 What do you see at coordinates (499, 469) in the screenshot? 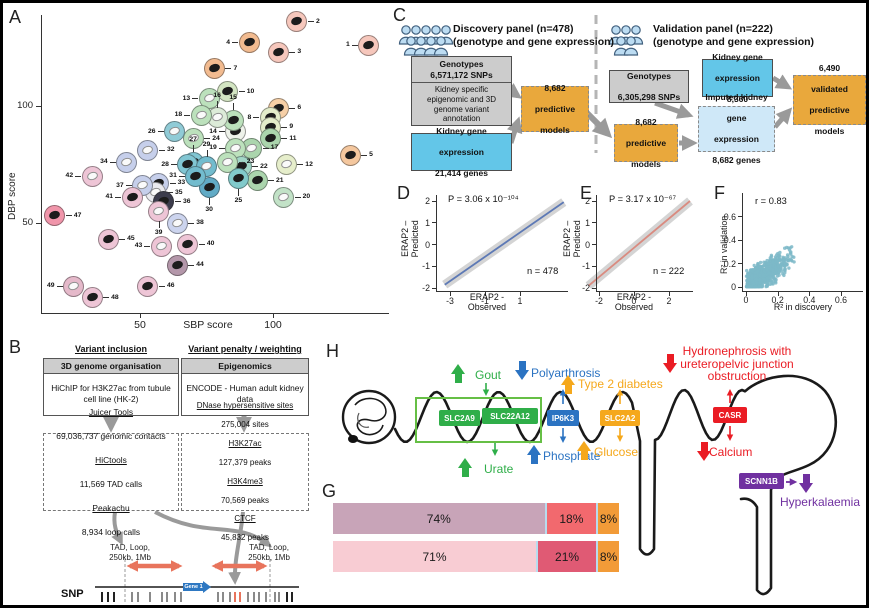
I see `h-annotation-text: Urate` at bounding box center [499, 469].